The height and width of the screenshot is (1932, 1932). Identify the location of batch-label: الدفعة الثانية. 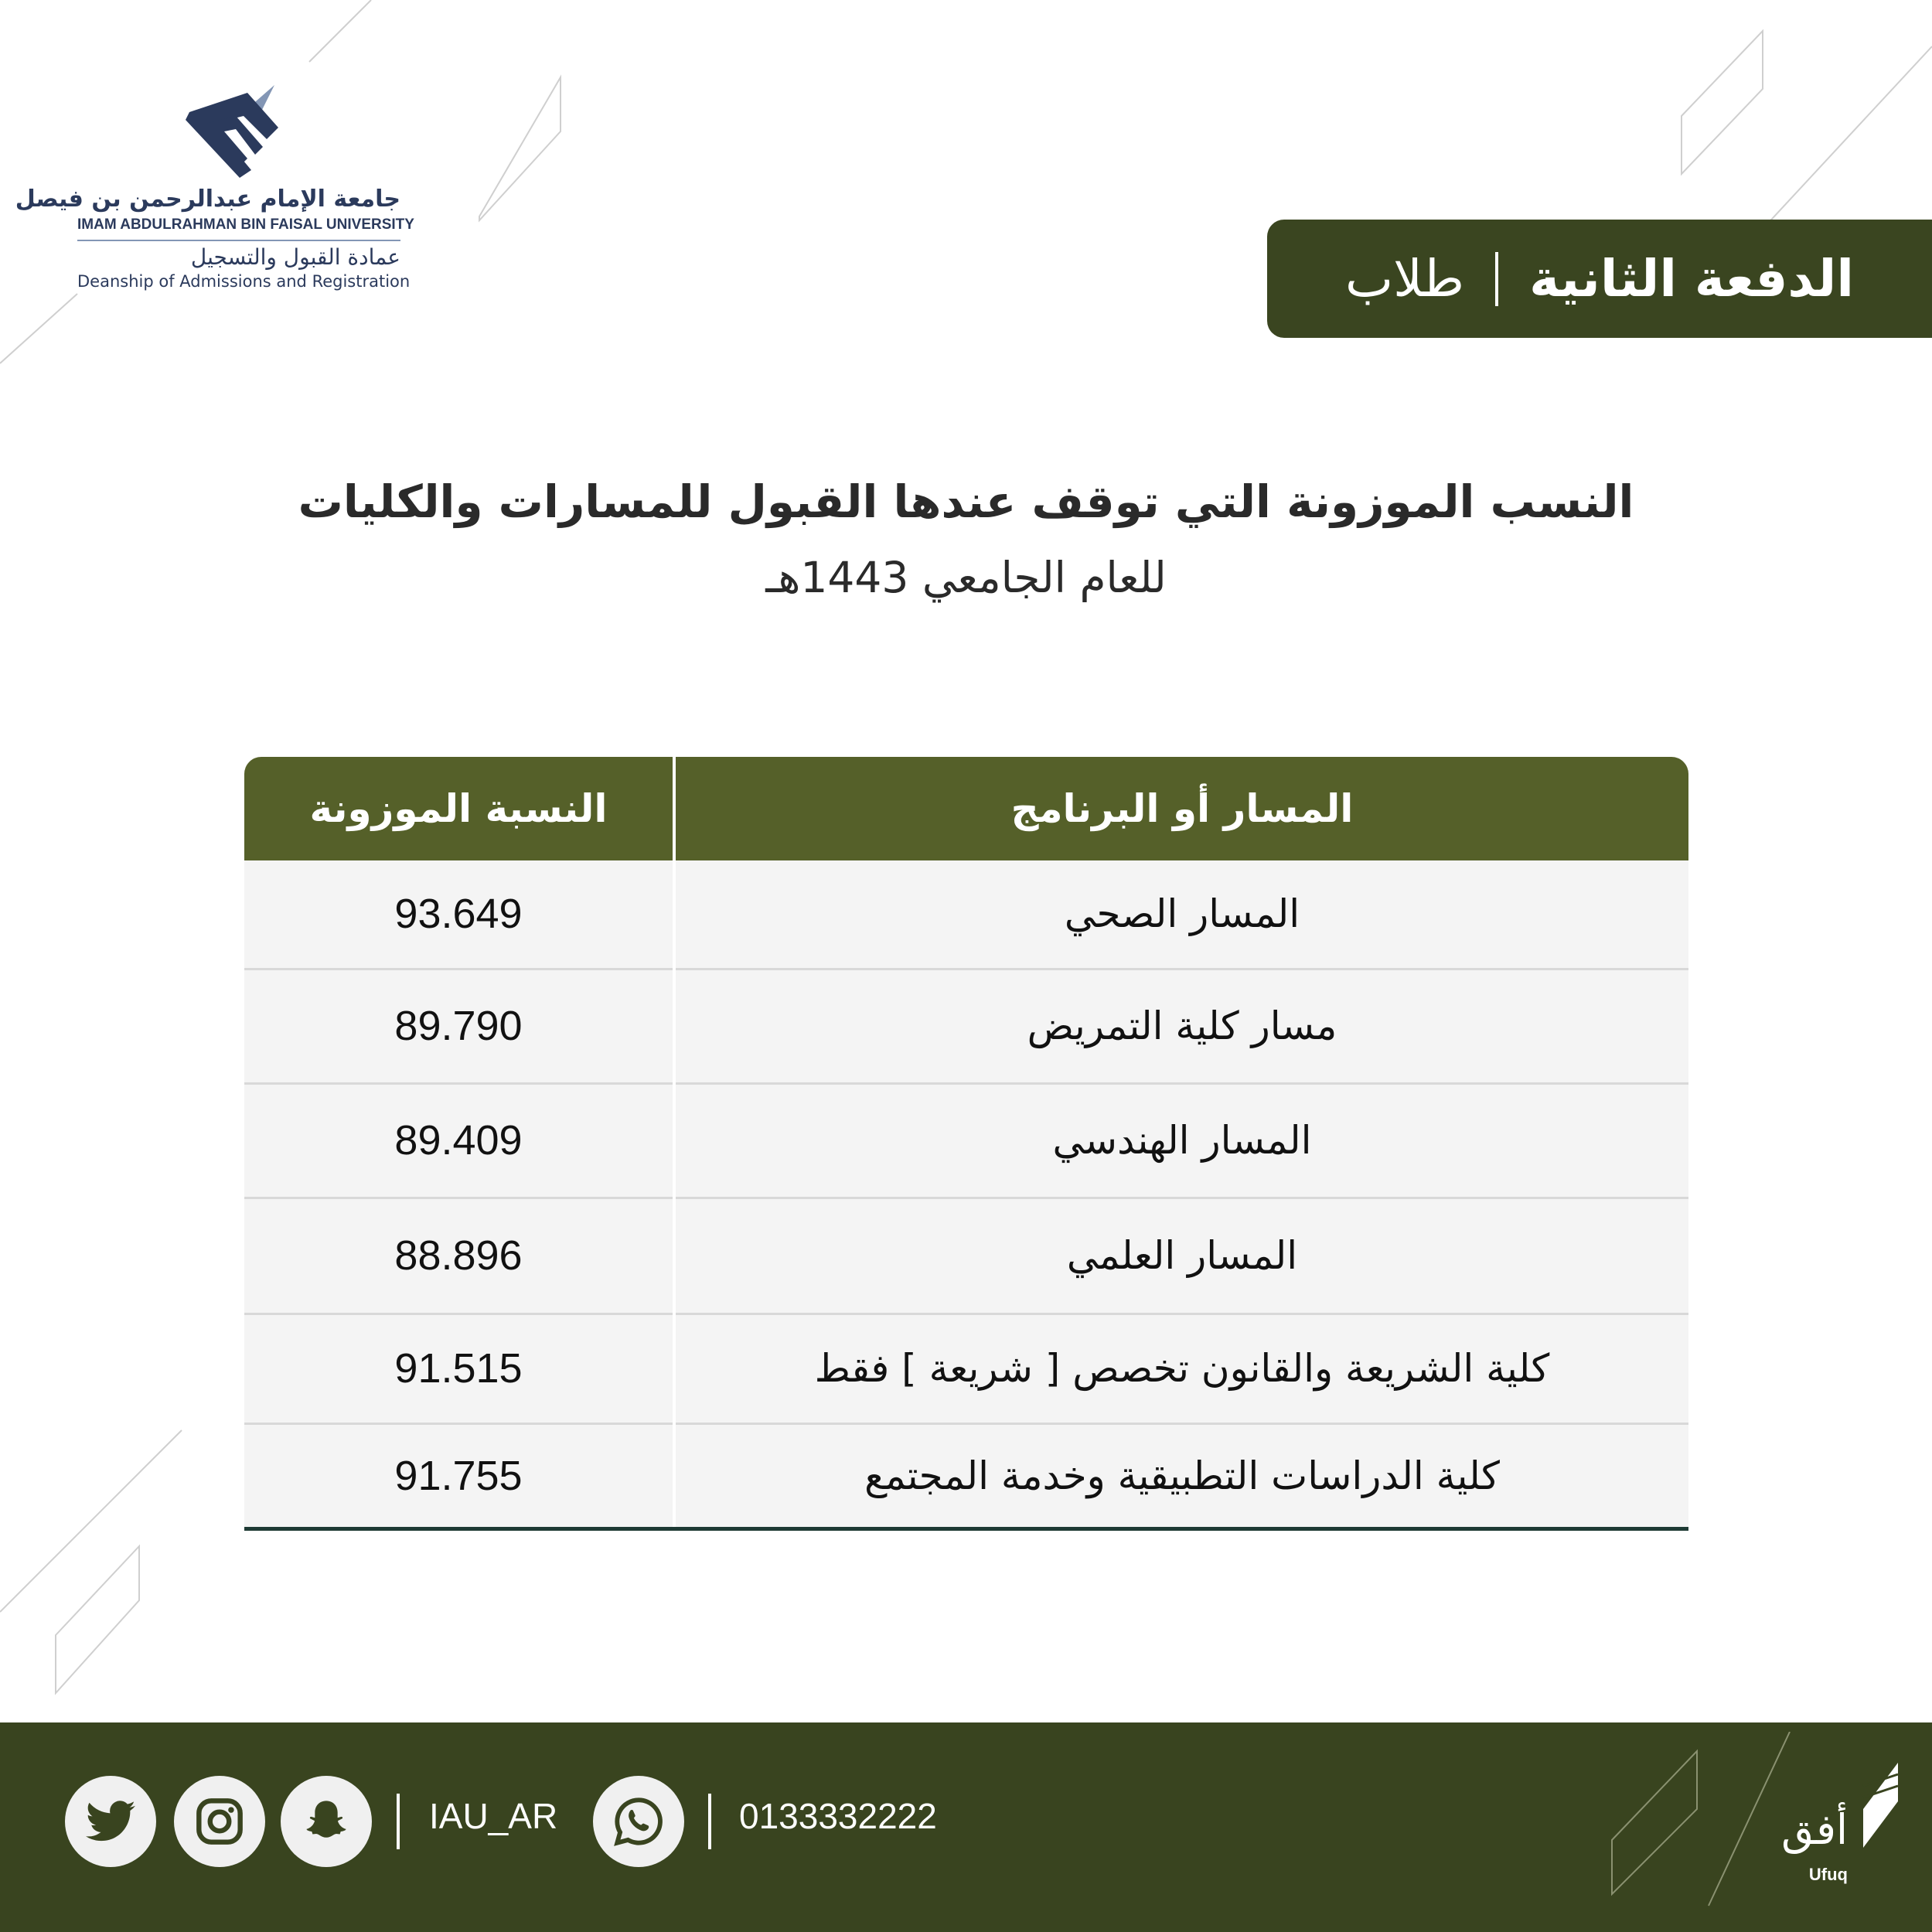
(1691, 278).